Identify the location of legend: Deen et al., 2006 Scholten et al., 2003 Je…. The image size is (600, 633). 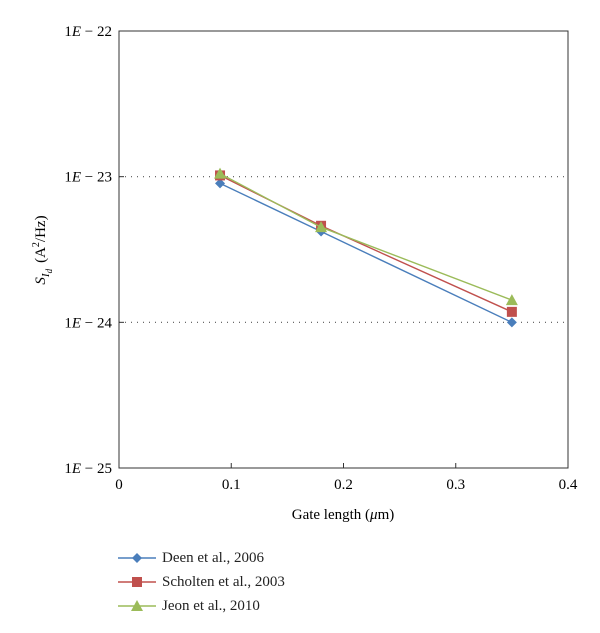
(201, 582).